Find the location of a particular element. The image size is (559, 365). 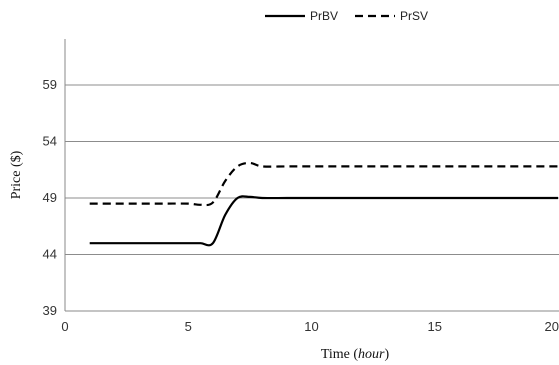

x-tick-label: 0 is located at coordinates (64, 326).